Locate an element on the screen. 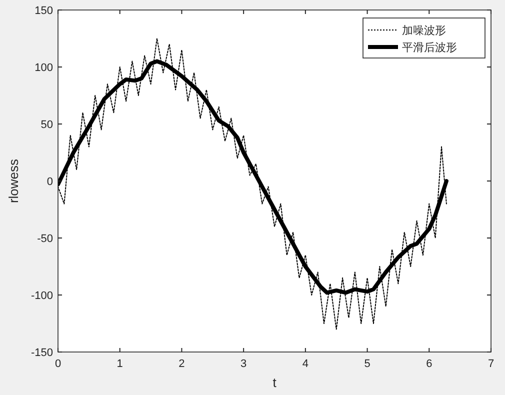 This screenshot has width=505, height=395. x-tick-label: 0 is located at coordinates (58, 364).